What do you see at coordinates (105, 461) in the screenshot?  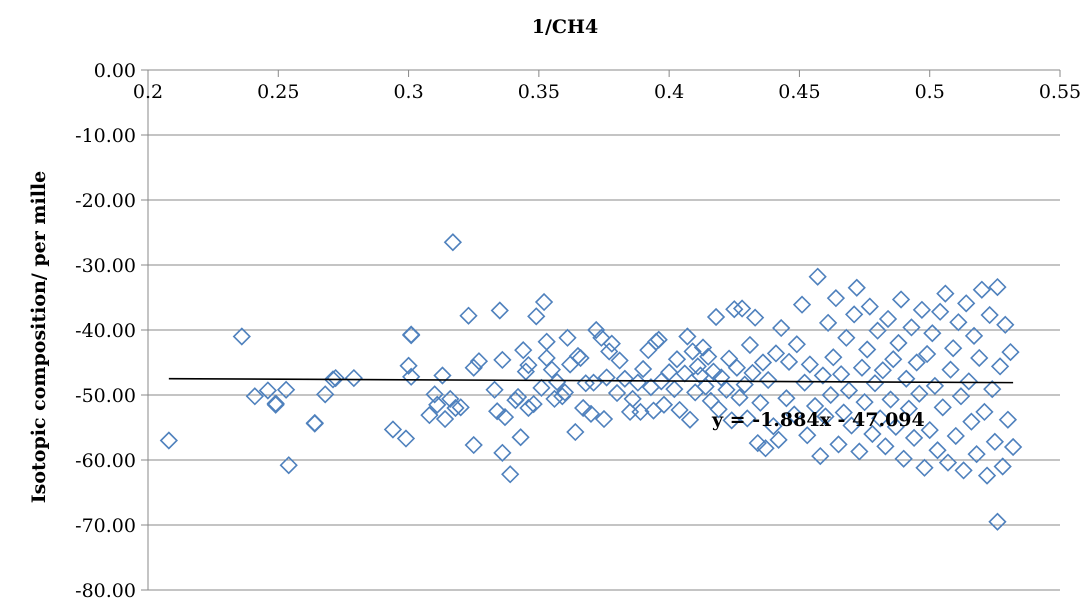 I see `y-tick-label: -60.00` at bounding box center [105, 461].